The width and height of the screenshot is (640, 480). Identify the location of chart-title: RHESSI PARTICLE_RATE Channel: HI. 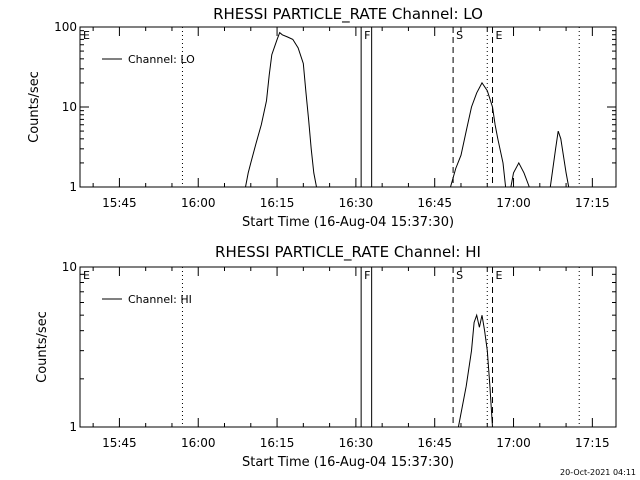
(348, 252).